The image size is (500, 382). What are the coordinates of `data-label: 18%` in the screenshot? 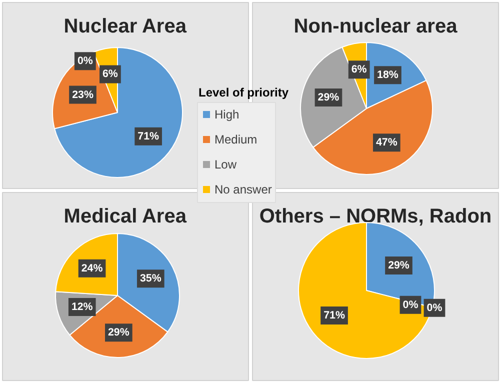 It's located at (388, 75).